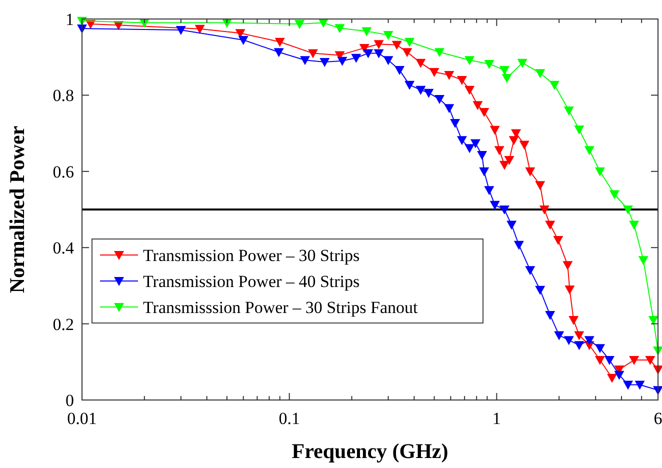  I want to click on y-tick-label: 0.6, so click(63, 172).